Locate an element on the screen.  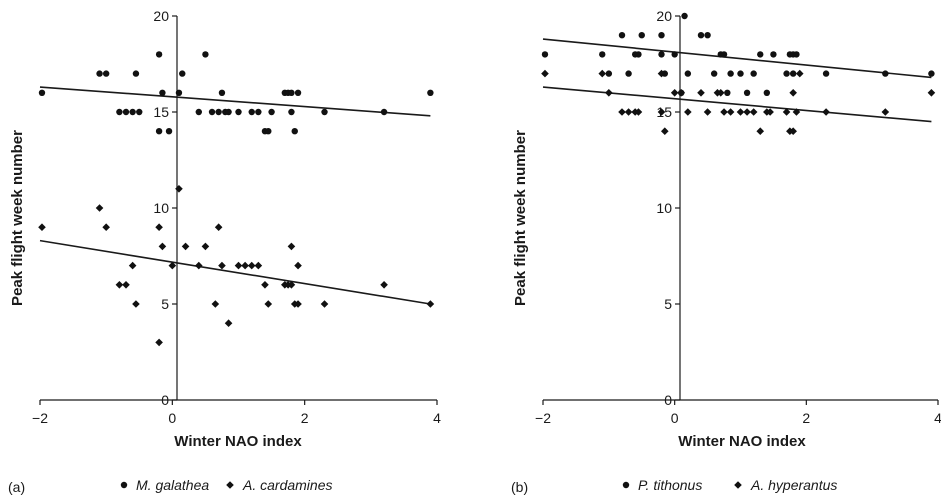
y-tick-label: 0 is located at coordinates (165, 400).